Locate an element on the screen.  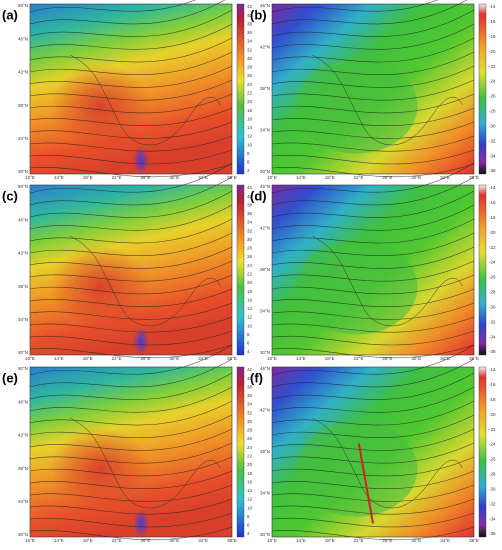
colorbar-label: -30 is located at coordinates (492, 306).